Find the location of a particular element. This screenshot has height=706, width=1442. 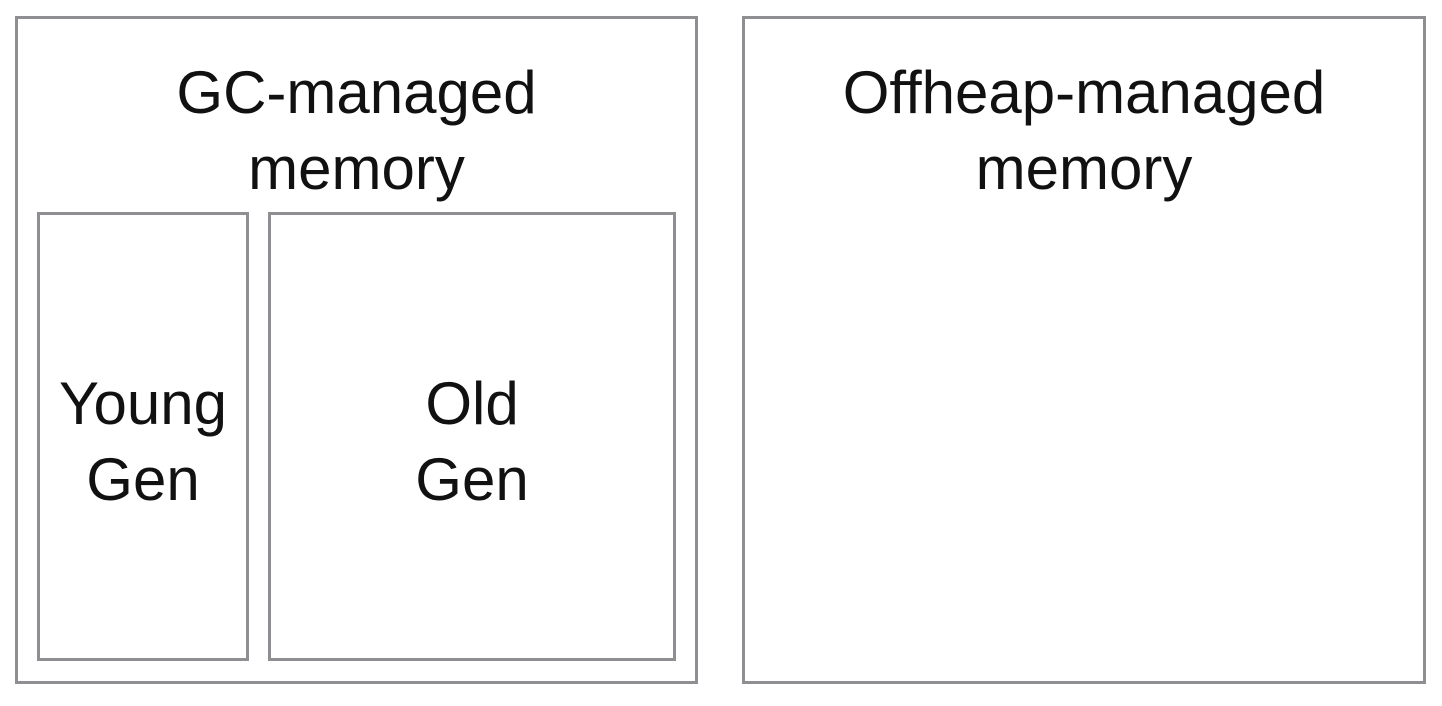

old-gen-line1: Old is located at coordinates (472, 403).